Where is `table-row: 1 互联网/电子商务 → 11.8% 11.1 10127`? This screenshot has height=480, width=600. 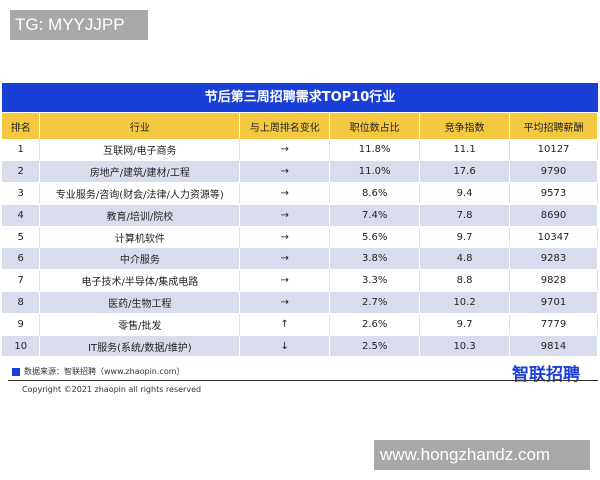 table-row: 1 互联网/电子商务 → 11.8% 11.1 10127 is located at coordinates (300, 150).